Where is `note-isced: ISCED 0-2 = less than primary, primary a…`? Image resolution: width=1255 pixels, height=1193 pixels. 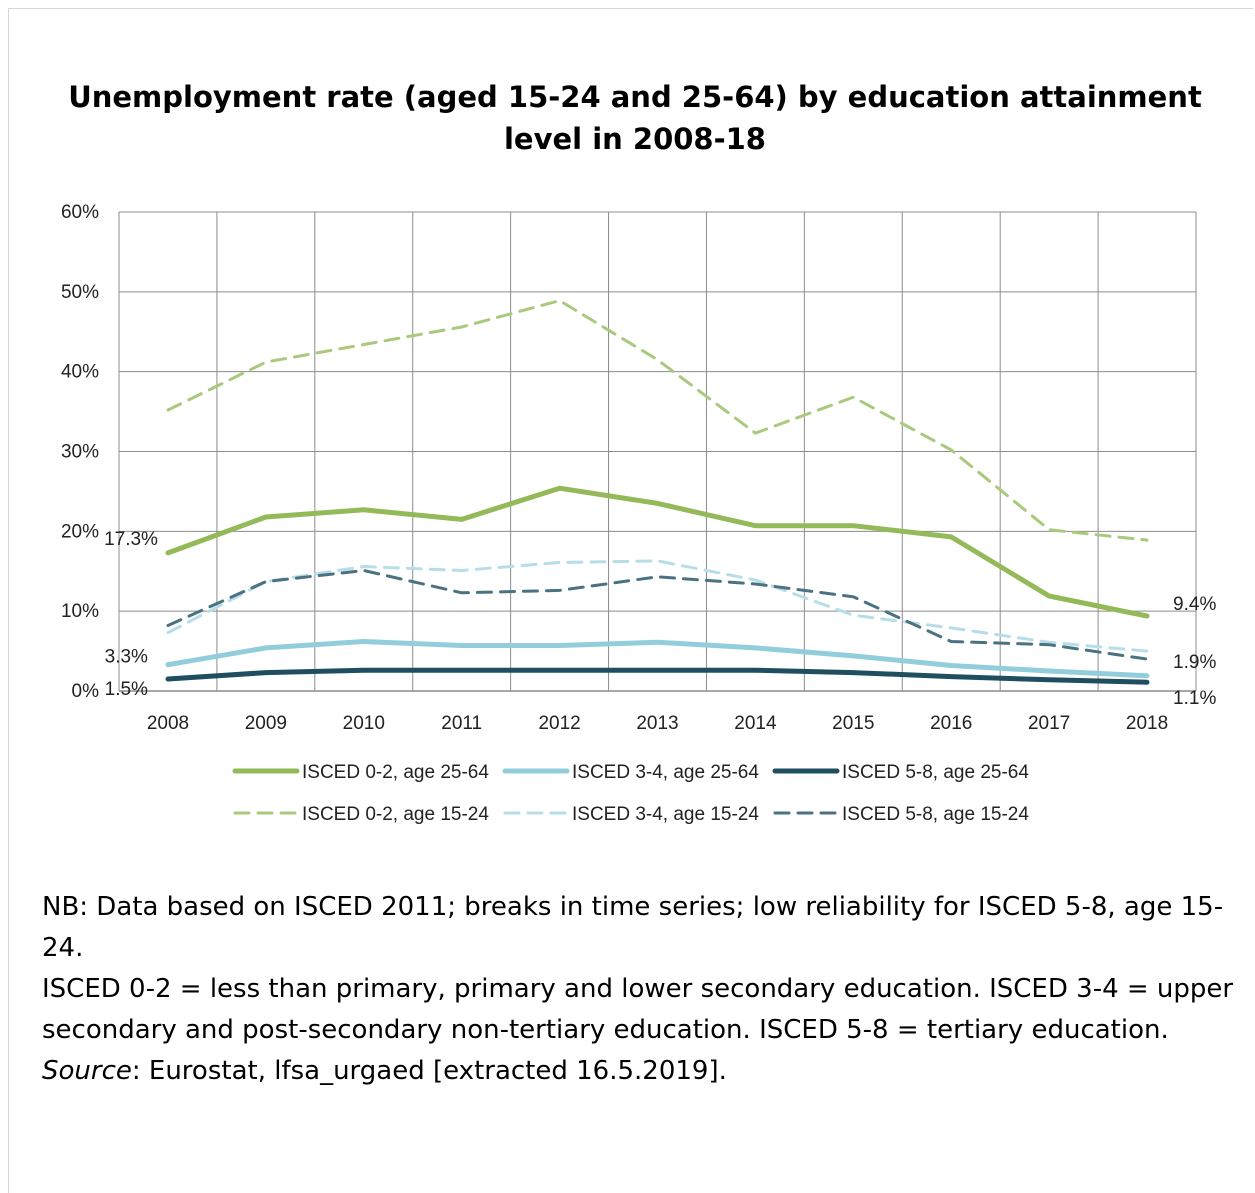 note-isced: ISCED 0-2 = less than primary, primary a… is located at coordinates (638, 1009).